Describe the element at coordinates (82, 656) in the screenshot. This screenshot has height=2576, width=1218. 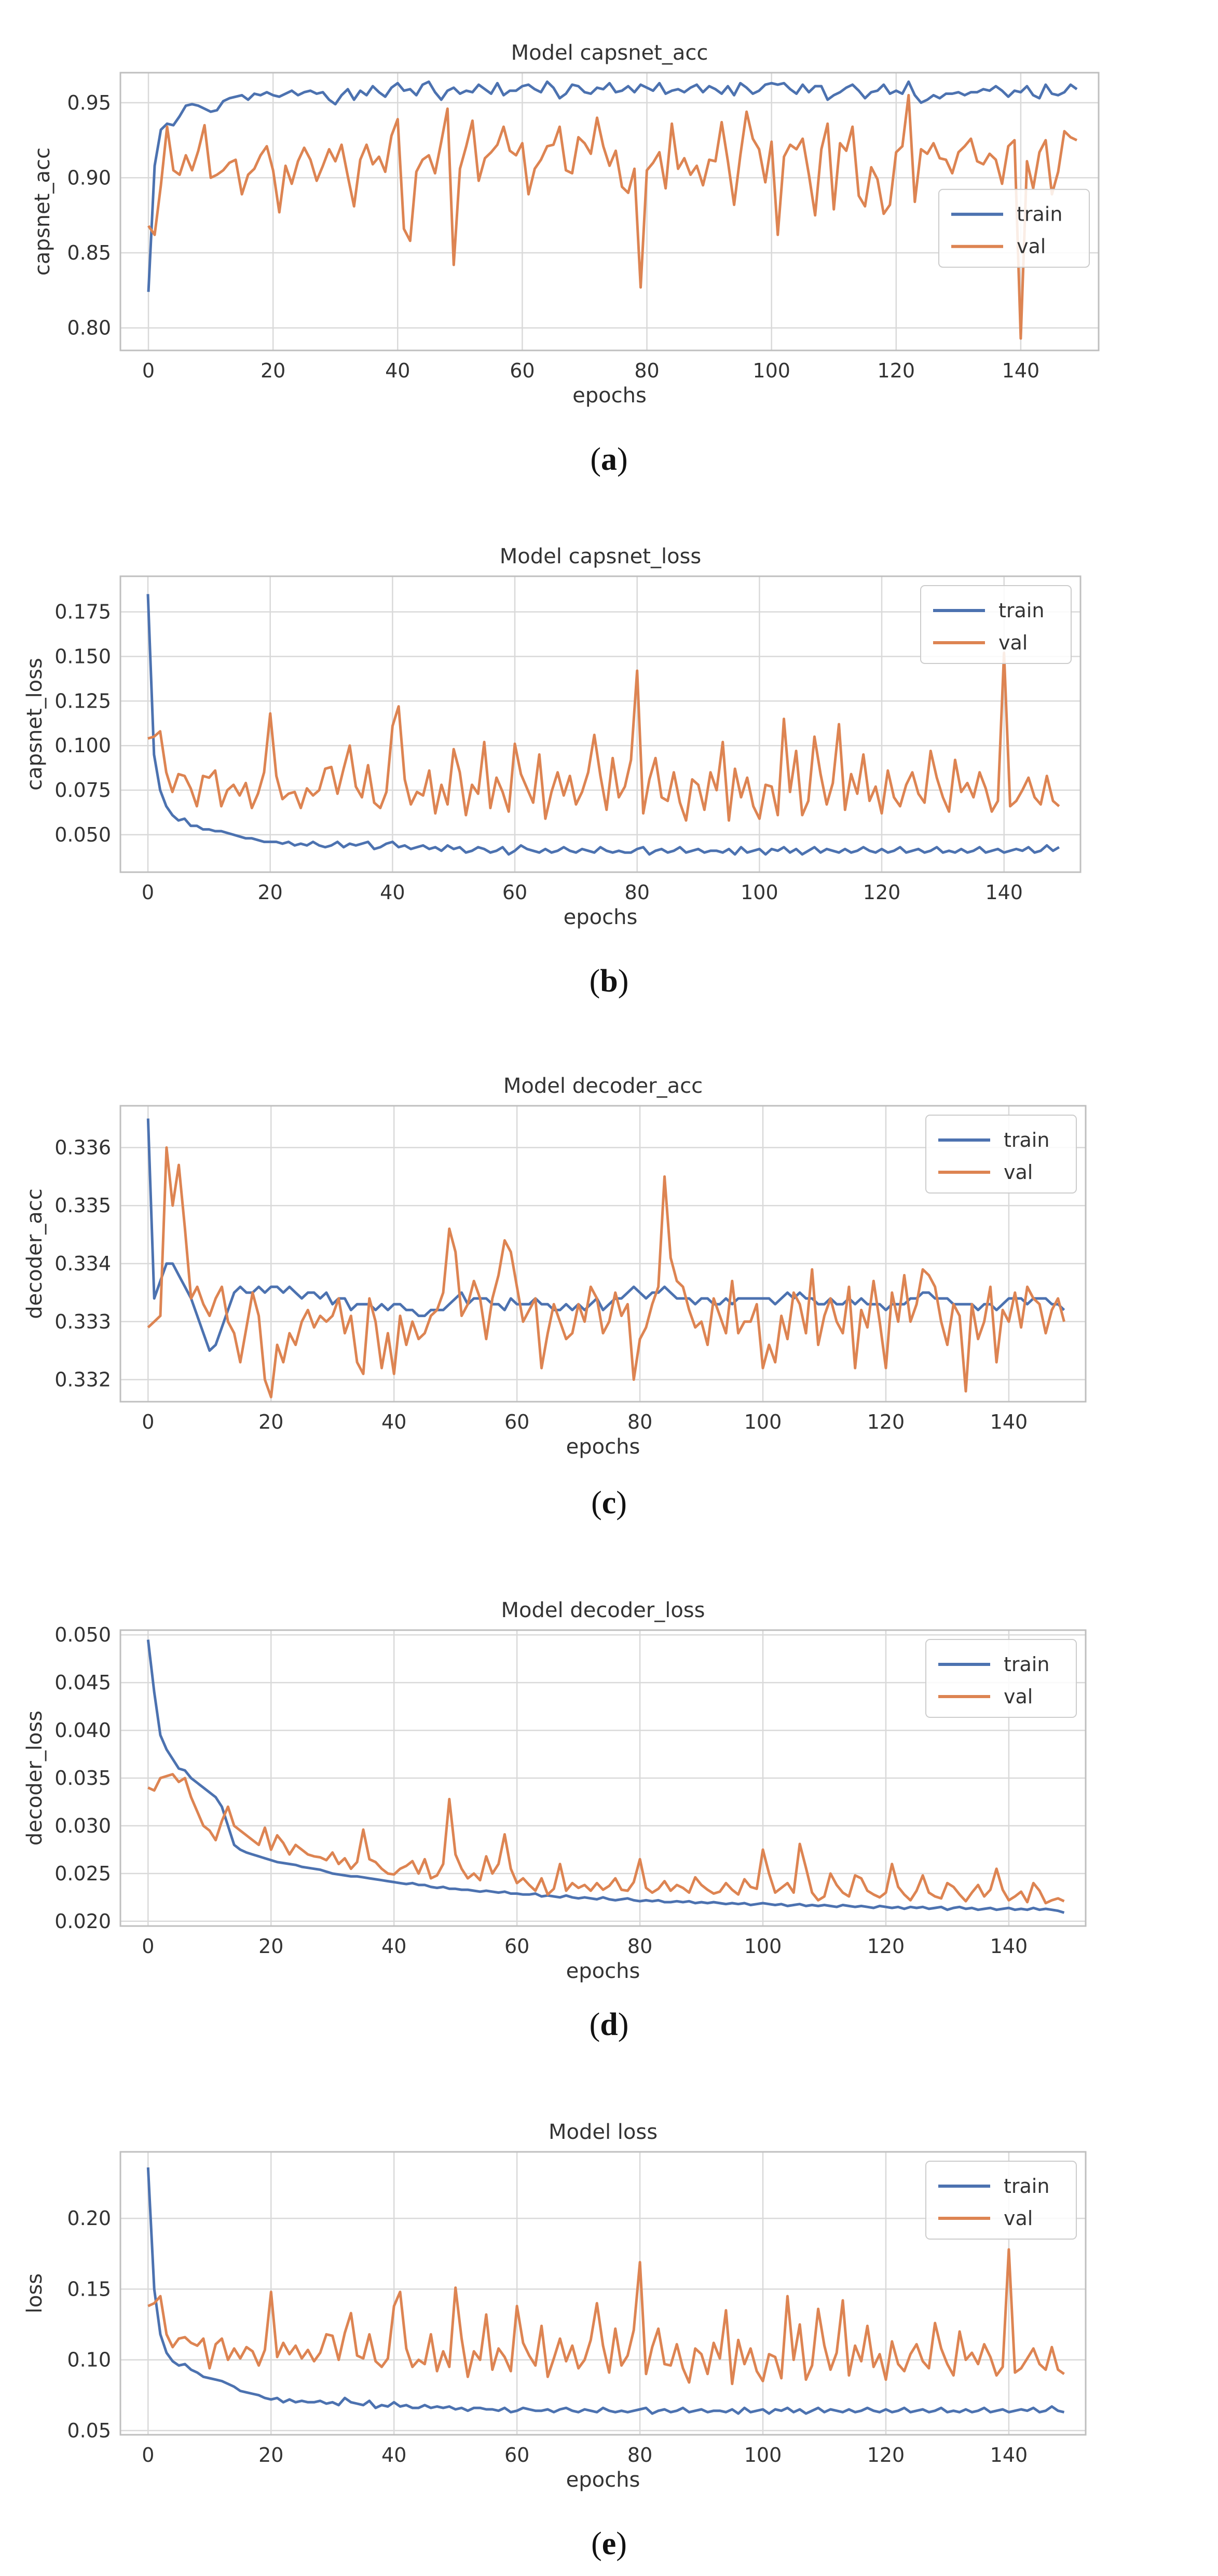
I see `y-tick-label: 0.150` at that location.